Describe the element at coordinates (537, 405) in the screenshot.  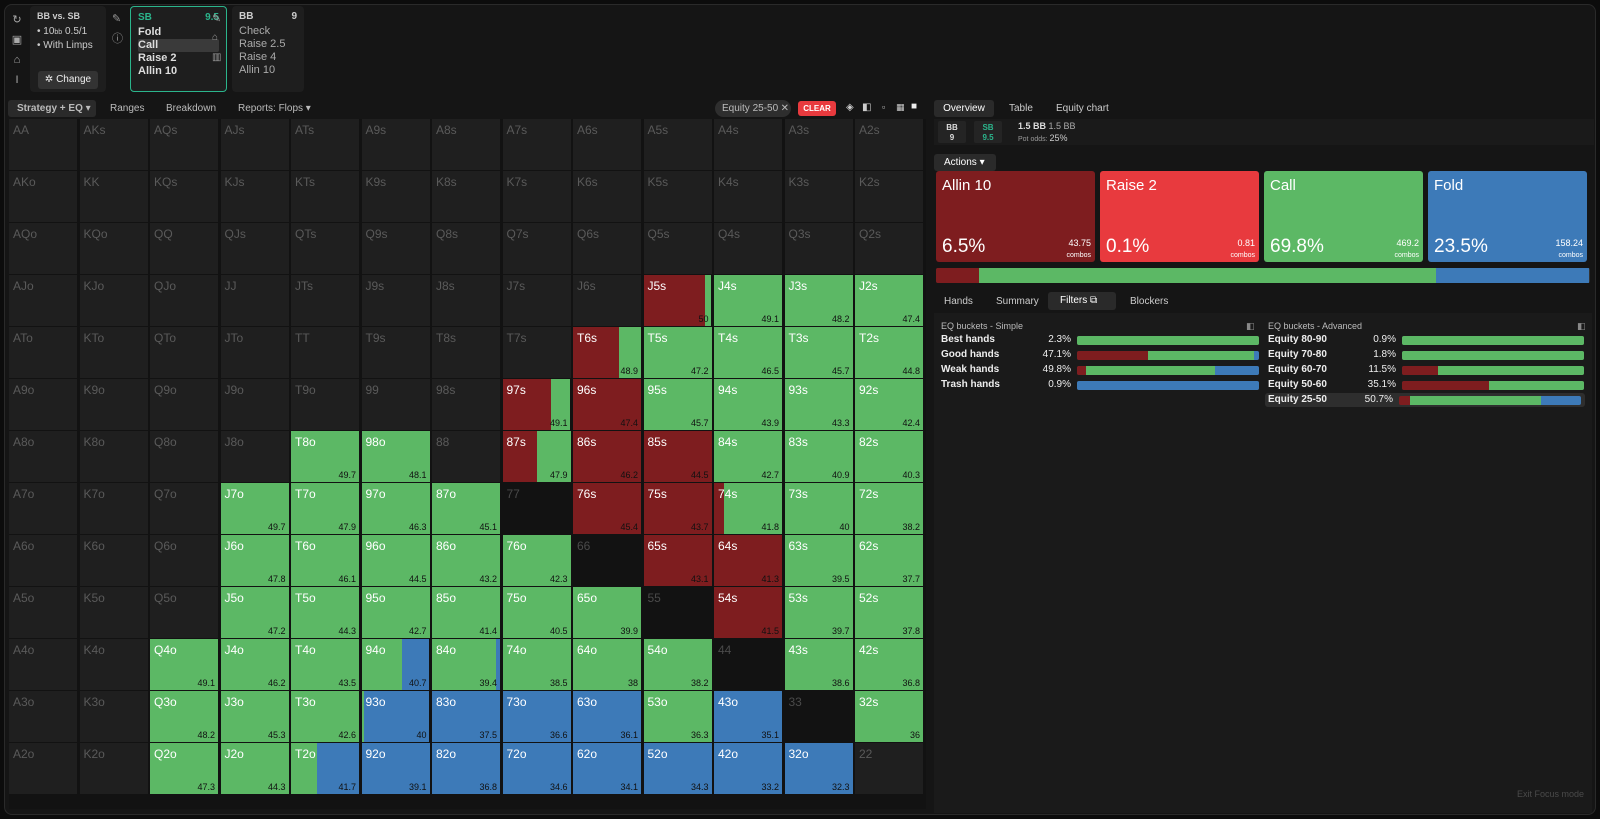
I see `hand-cell: 49.1 97s` at that location.